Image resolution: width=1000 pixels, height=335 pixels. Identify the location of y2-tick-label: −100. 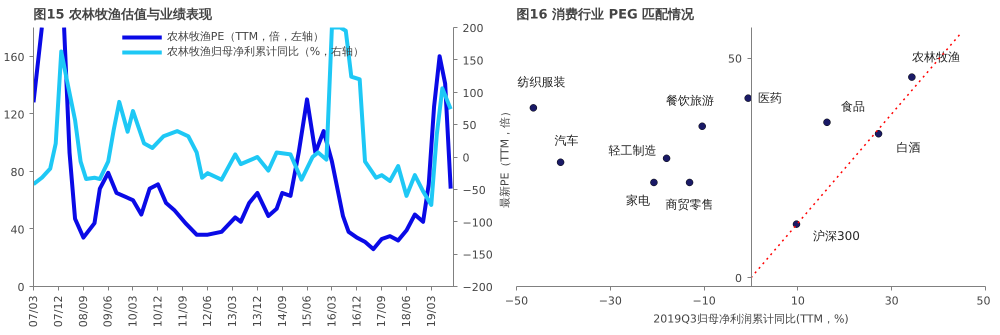
(477, 223).